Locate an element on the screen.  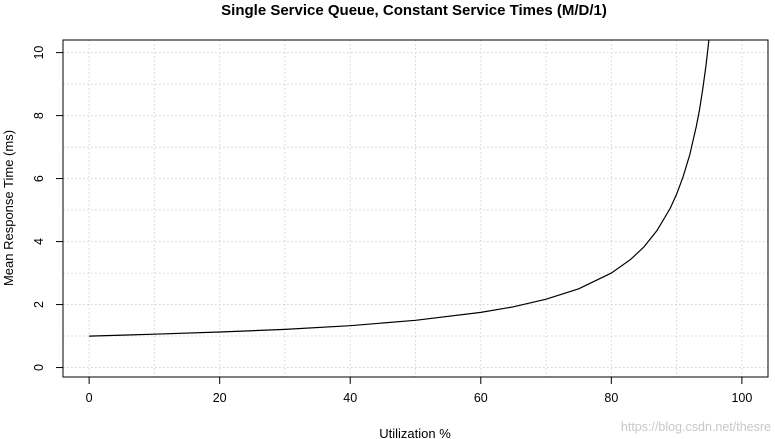
x-tick-label: 0 is located at coordinates (89, 398).